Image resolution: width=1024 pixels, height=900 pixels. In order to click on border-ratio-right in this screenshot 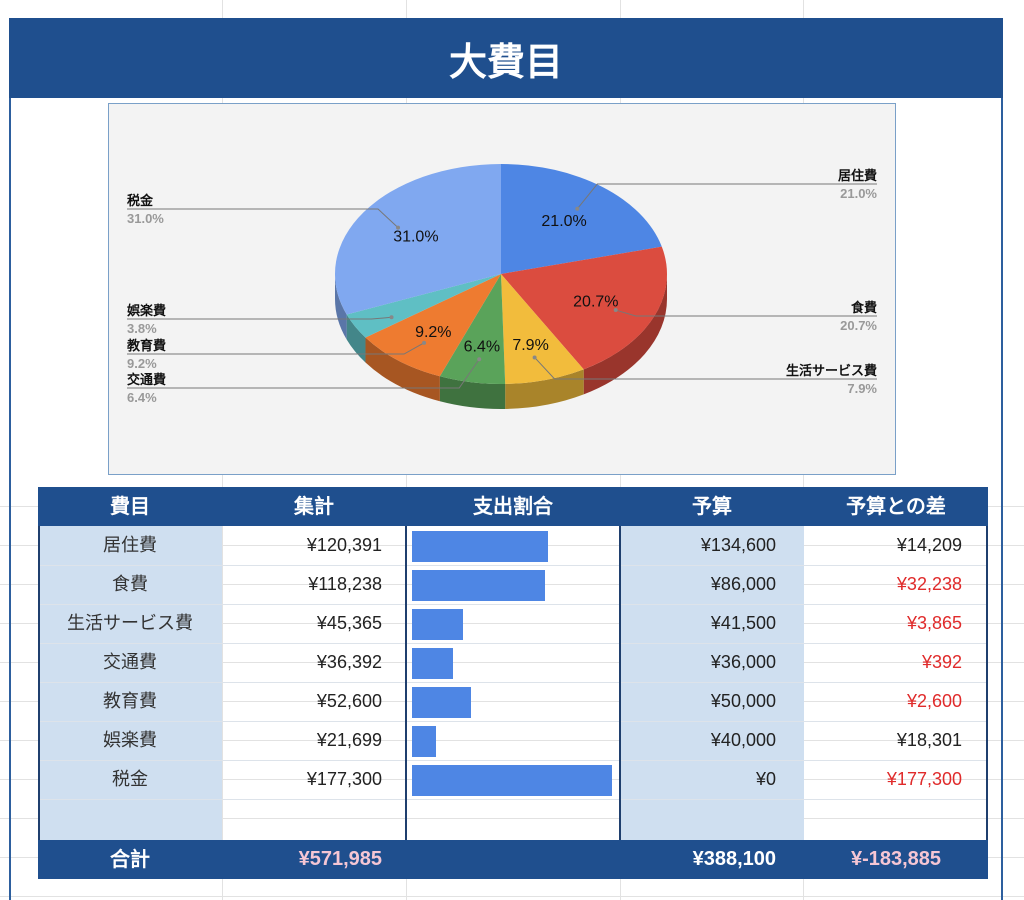, I will do `click(620, 683)`.